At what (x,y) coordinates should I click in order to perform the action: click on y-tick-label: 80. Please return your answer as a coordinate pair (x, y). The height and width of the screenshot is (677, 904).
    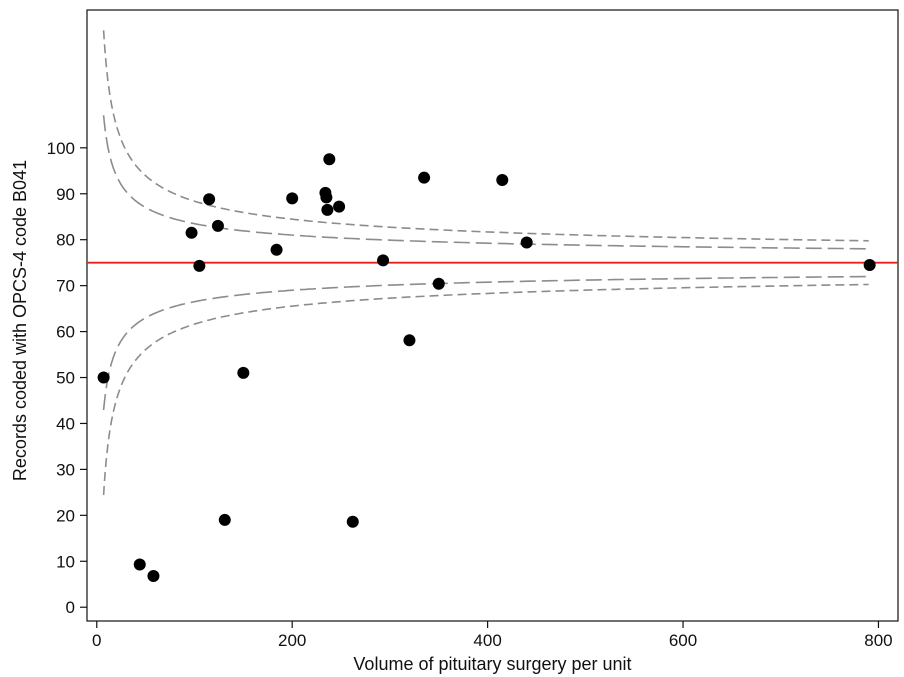
    Looking at the image, I should click on (65, 240).